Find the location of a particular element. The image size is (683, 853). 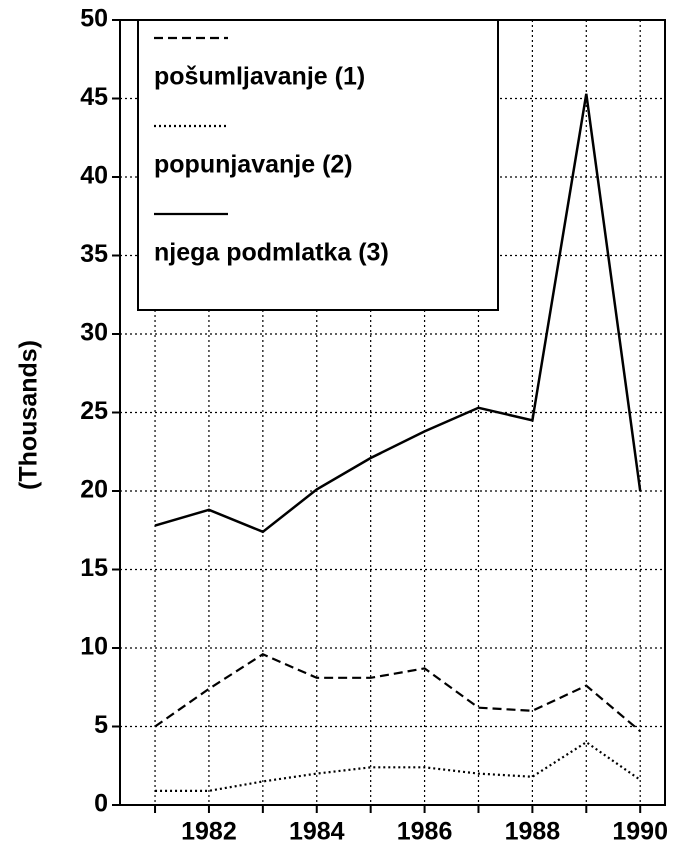

y-tick-label: 35 is located at coordinates (94, 254).